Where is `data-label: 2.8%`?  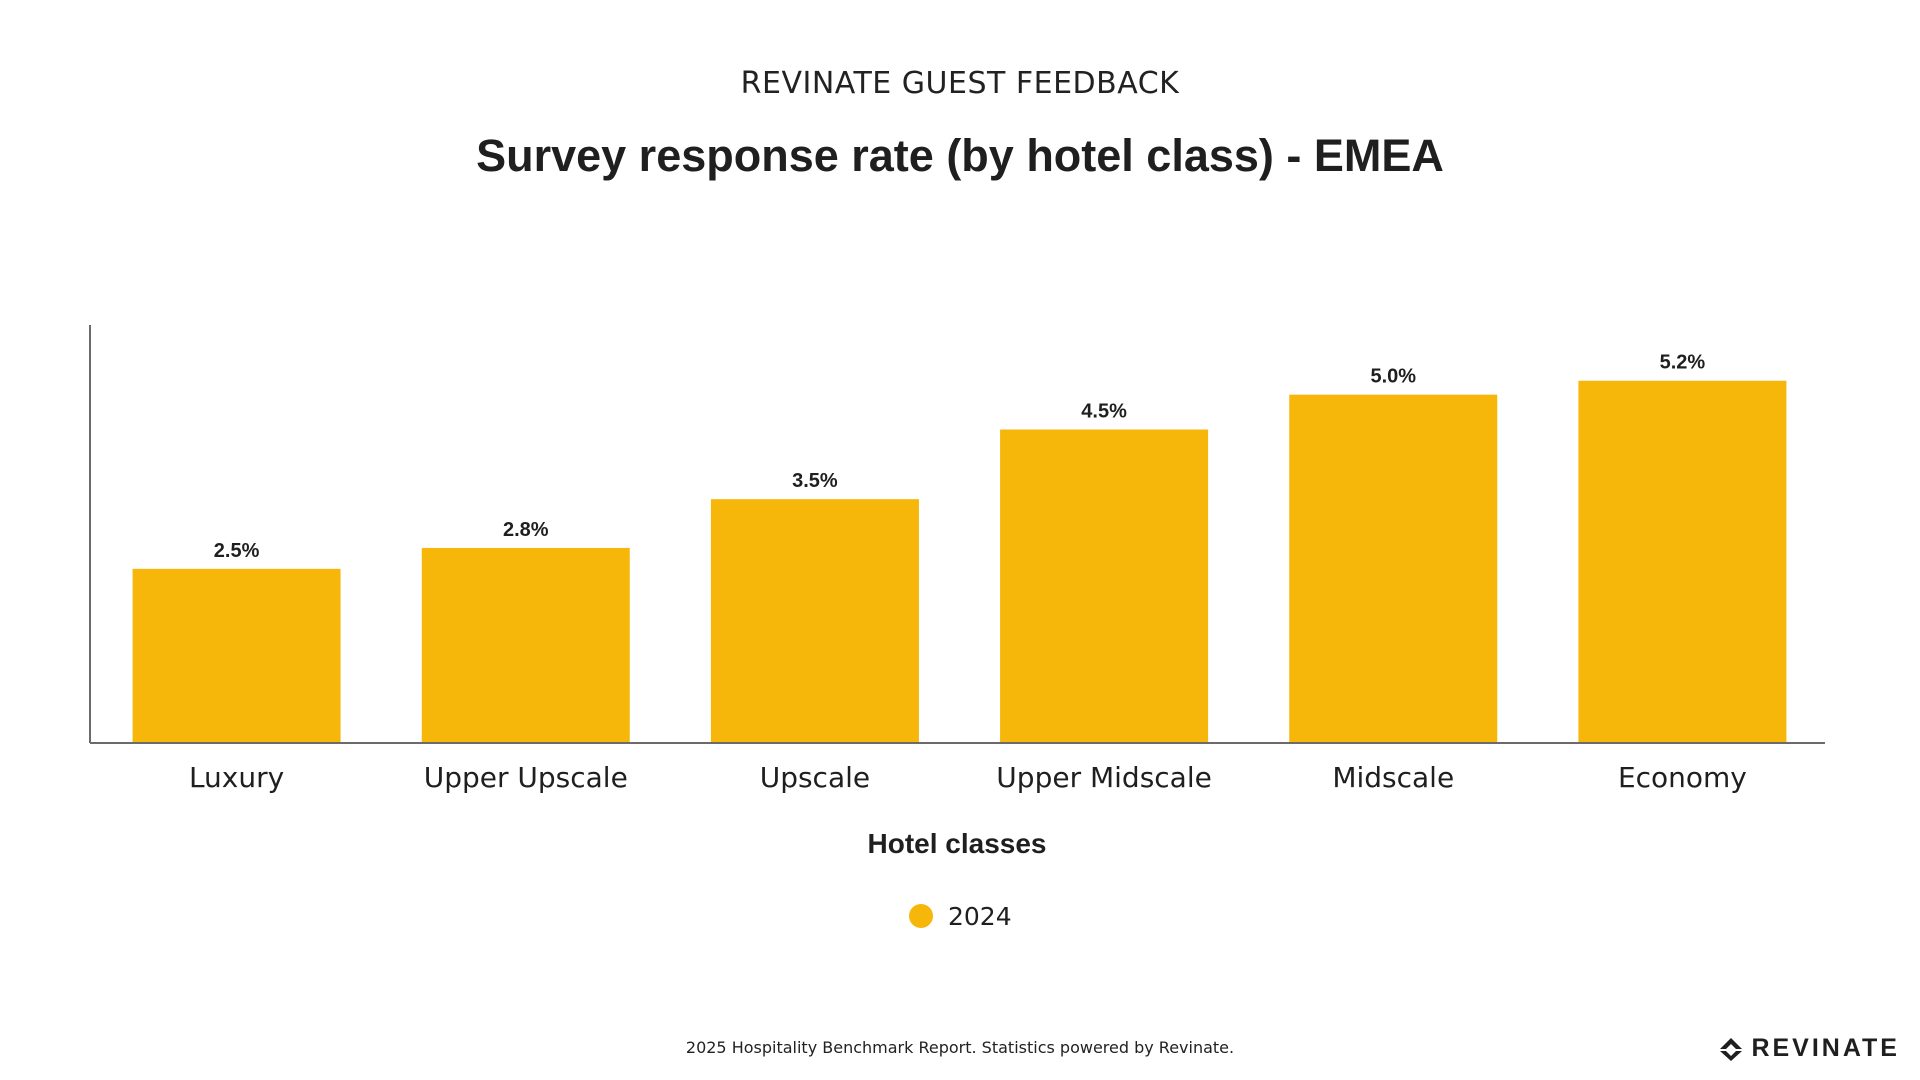
data-label: 2.8% is located at coordinates (526, 530).